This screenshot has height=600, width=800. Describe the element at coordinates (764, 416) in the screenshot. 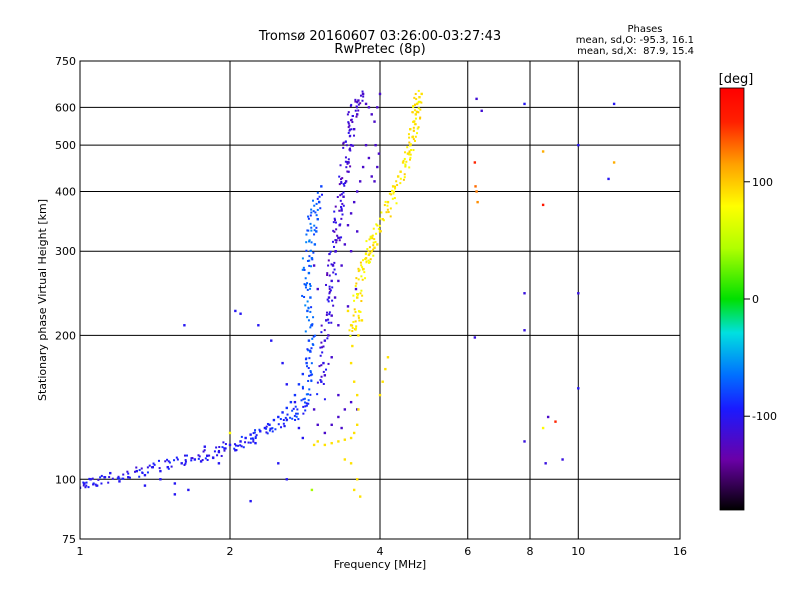

I see `colorbar-tick-label: -100` at that location.